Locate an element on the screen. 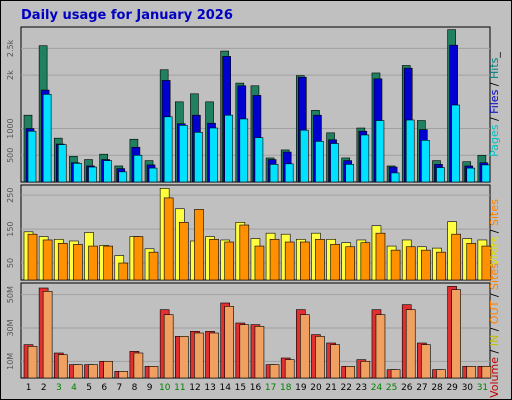  series-label-part: Pages is located at coordinates (494, 140).